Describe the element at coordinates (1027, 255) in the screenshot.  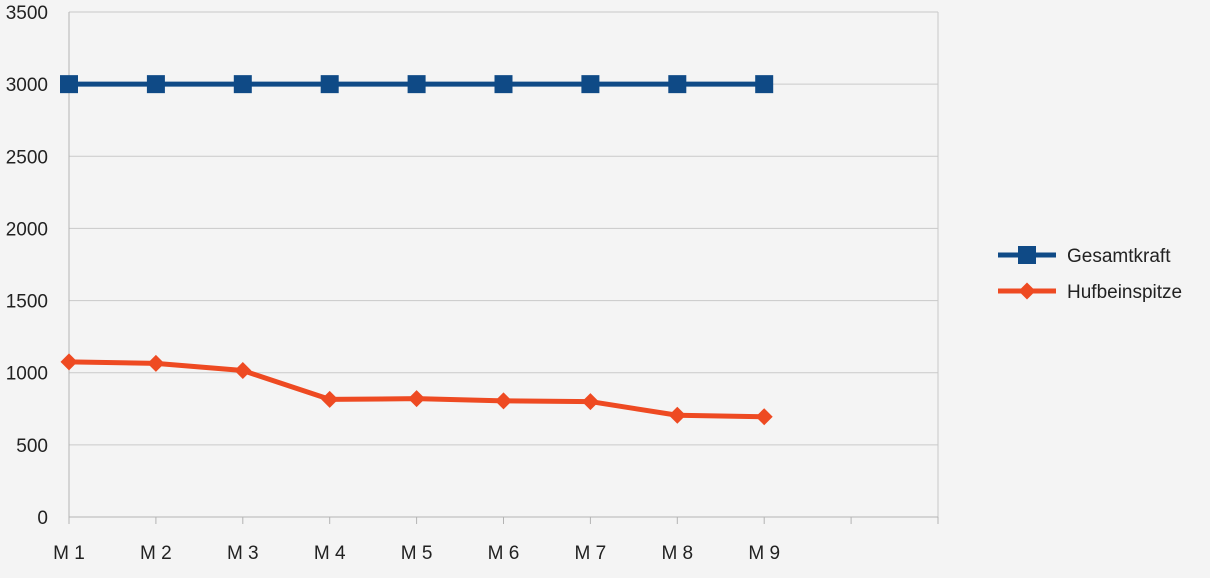
I see `legend-marker-gesamtkraft` at that location.